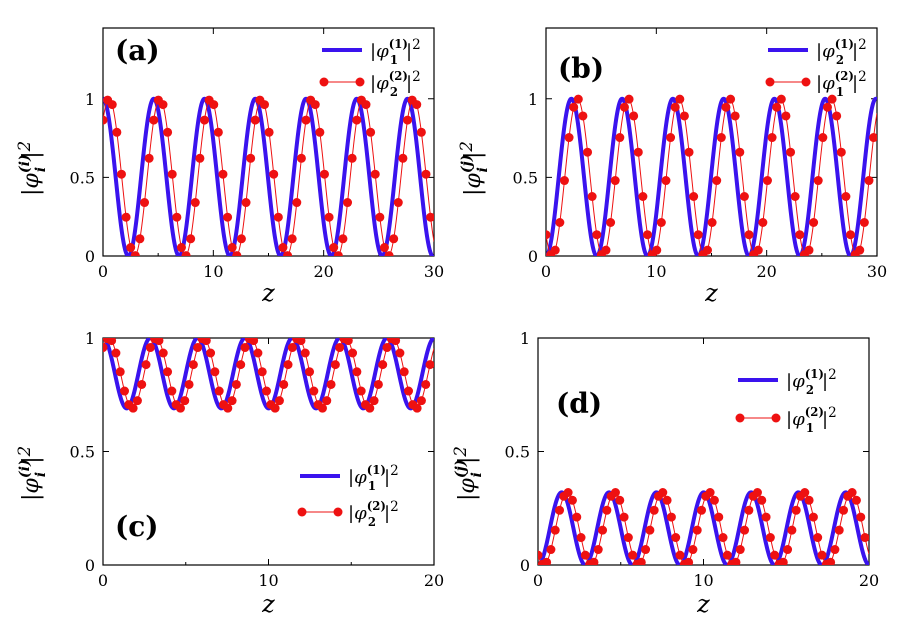 This screenshot has width=913, height=627. I want to click on legend-dot, so click(324, 82).